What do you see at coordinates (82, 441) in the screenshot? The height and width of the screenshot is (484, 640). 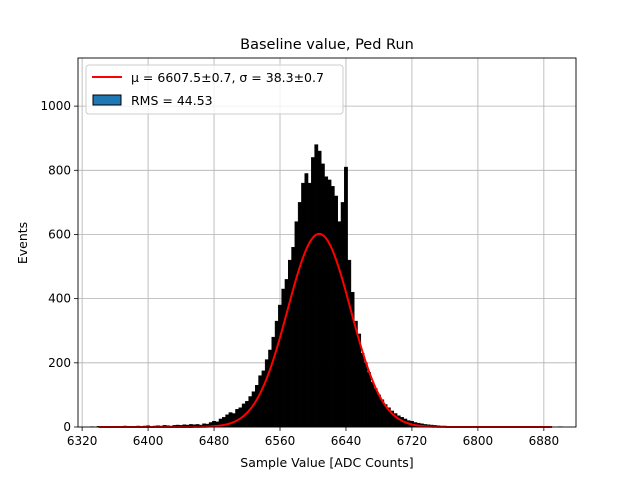 I see `x-tick-label: 6320` at bounding box center [82, 441].